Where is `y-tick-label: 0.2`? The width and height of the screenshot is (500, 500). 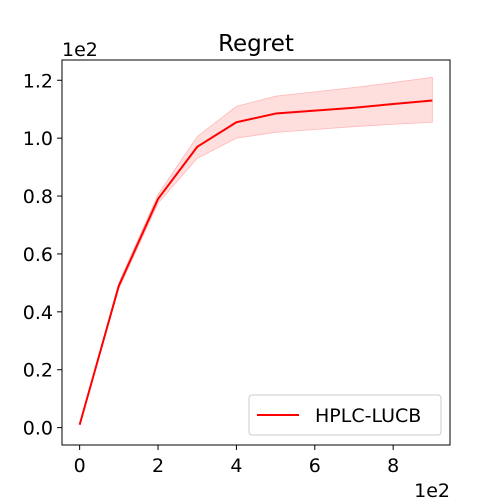 y-tick-label: 0.2 is located at coordinates (38, 371).